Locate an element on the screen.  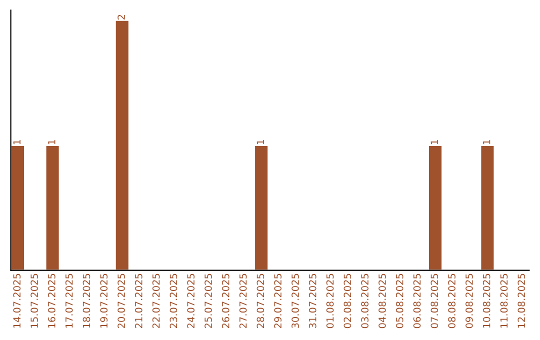
x-tick-label: 19.07.2025 is located at coordinates (104, 301).